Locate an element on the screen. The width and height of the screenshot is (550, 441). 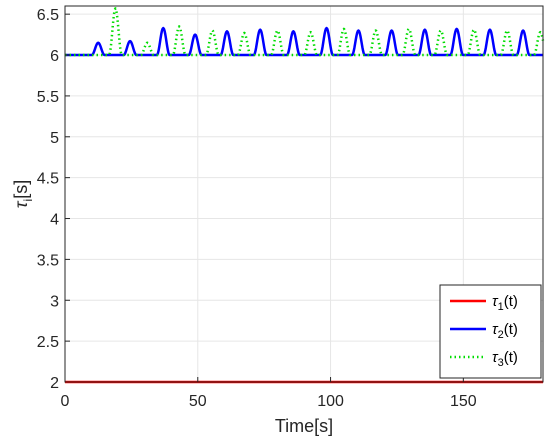
x-tick-label: 150 is located at coordinates (463, 401).